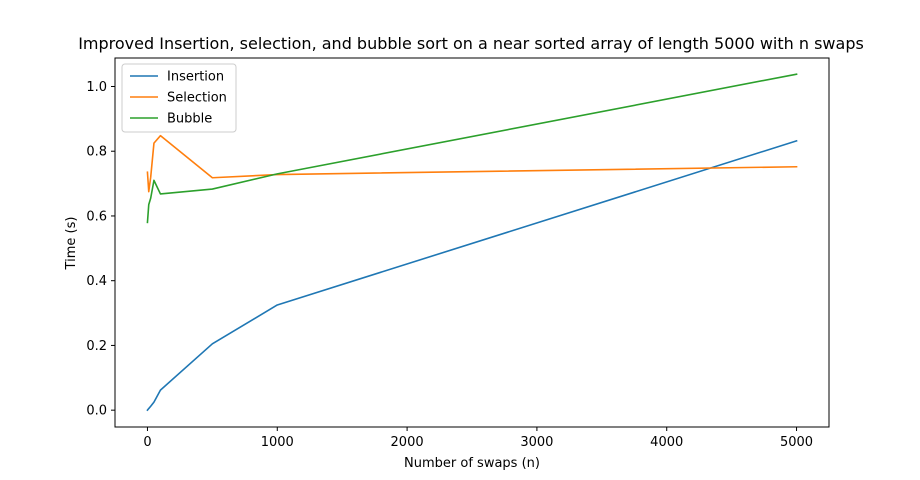 The width and height of the screenshot is (920, 480). Describe the element at coordinates (277, 442) in the screenshot. I see `x-tick-label: 1000` at that location.